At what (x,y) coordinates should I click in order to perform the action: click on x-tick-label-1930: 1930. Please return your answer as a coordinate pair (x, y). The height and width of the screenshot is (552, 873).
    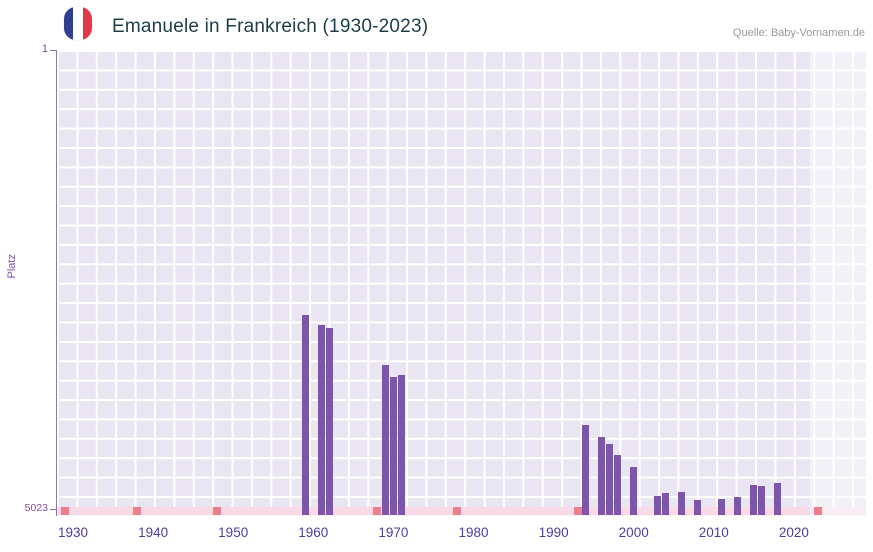
    Looking at the image, I should click on (73, 532).